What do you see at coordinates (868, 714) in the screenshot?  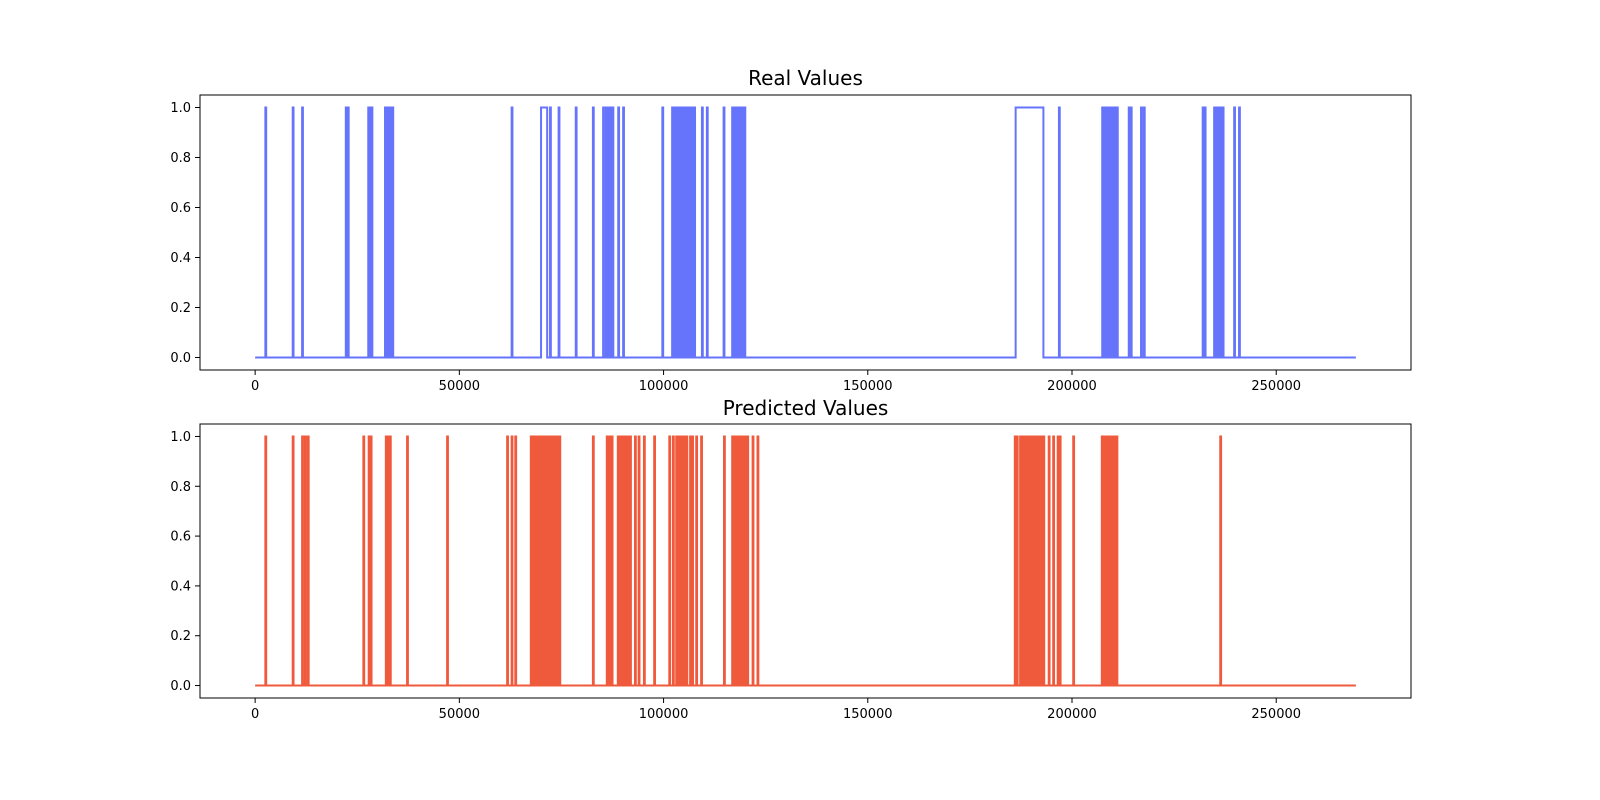 I see `predicted-xtick-label: 150000` at bounding box center [868, 714].